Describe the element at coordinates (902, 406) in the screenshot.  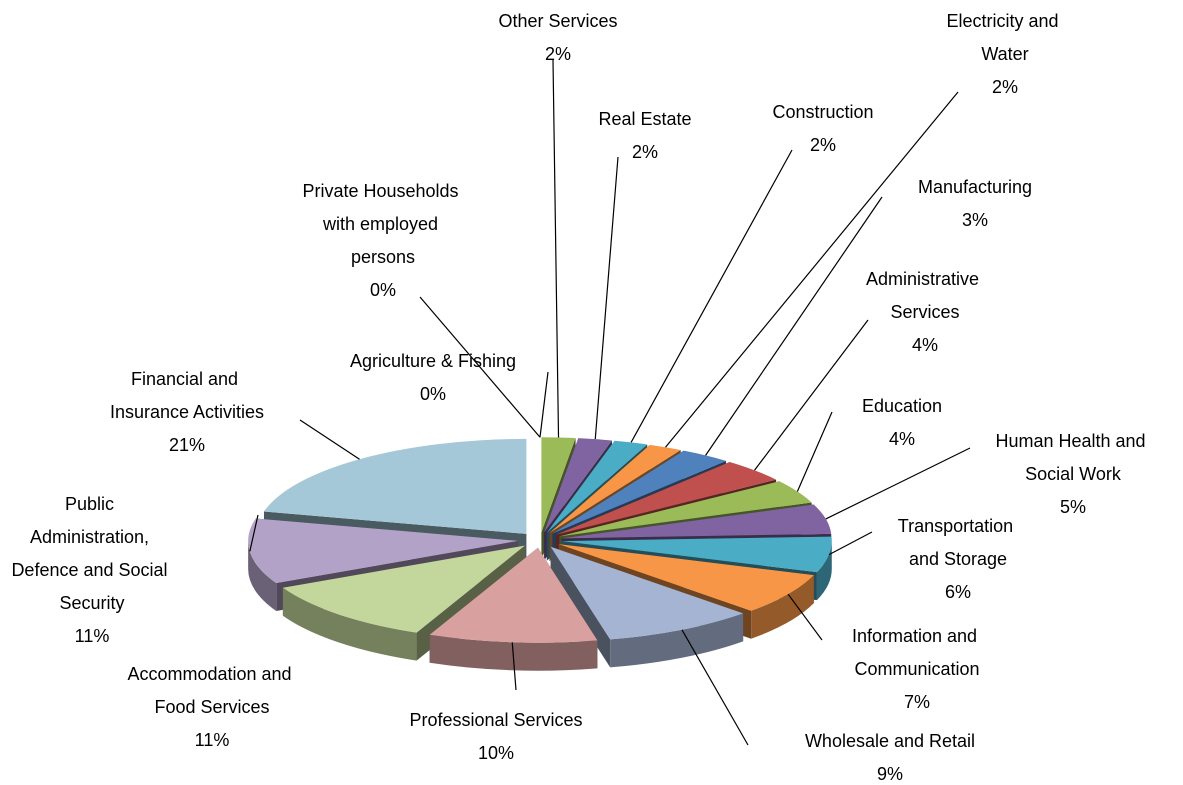
I see `category-label: Education` at that location.